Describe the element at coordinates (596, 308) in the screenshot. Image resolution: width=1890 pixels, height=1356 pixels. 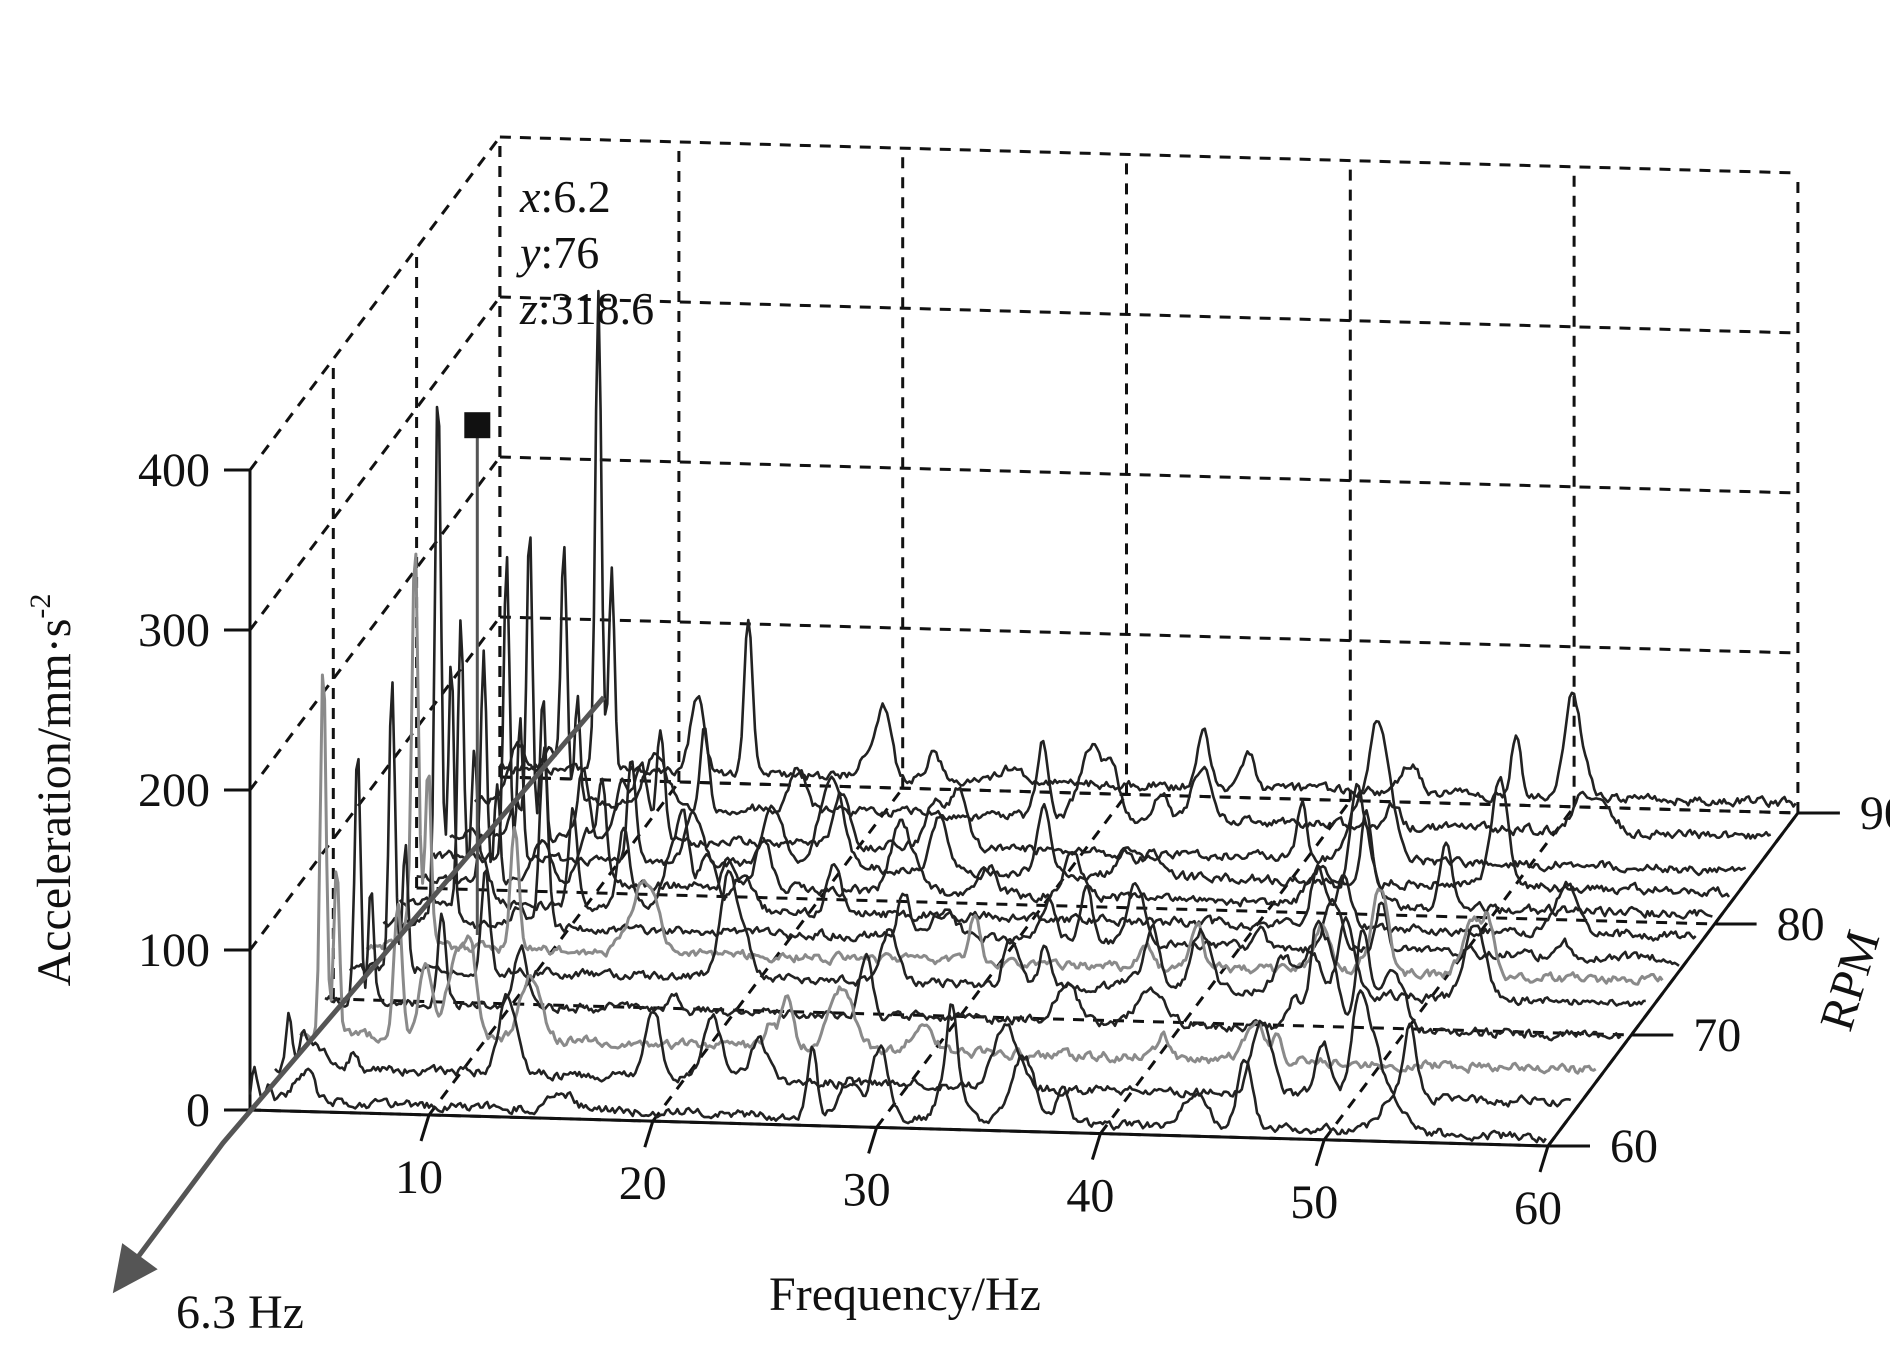
I see `peak-annotation-z-value: :318.6` at that location.